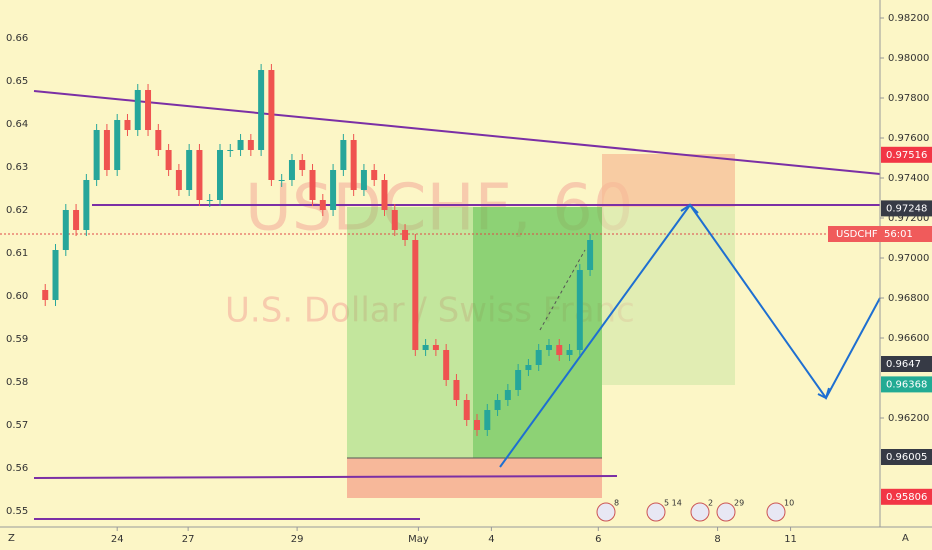  I want to click on last-price-bg, so click(880, 234).